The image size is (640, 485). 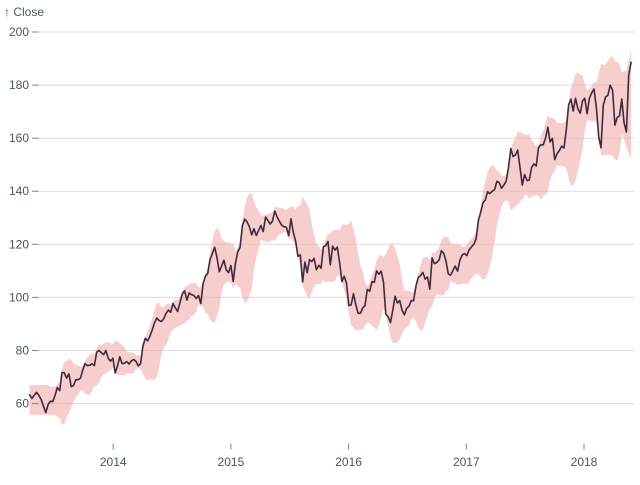 I want to click on y-tick-label: 60, so click(x=23, y=404).